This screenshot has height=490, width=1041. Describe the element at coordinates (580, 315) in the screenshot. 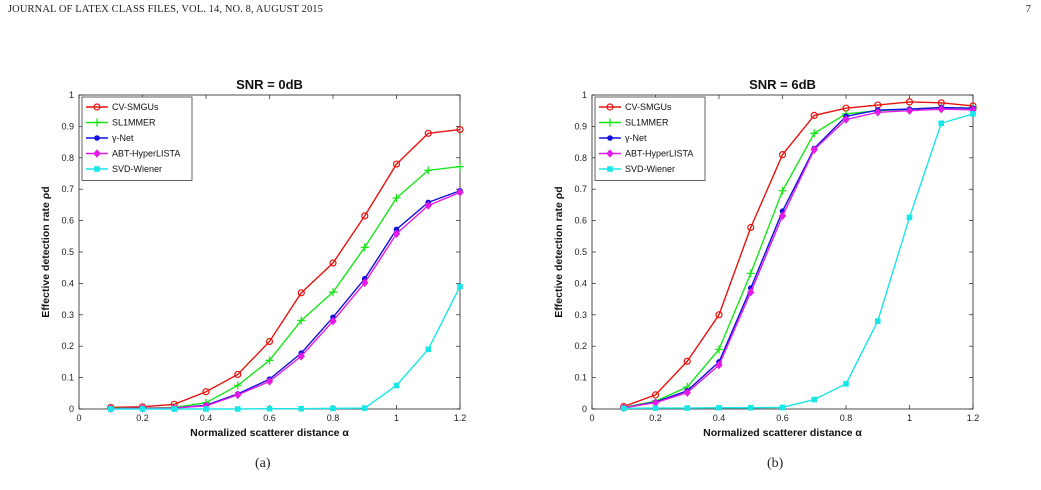

I see `y-tick-label: 0.3` at that location.